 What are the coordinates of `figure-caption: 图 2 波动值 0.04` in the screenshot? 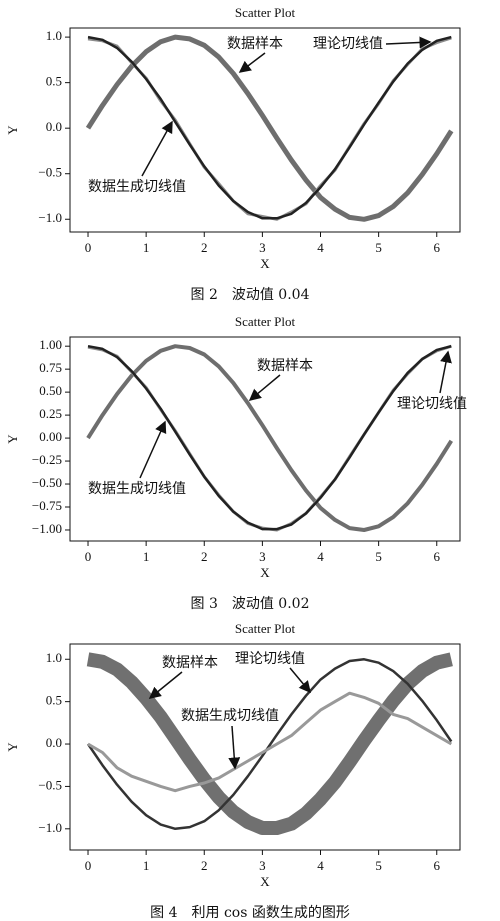 It's located at (250, 295).